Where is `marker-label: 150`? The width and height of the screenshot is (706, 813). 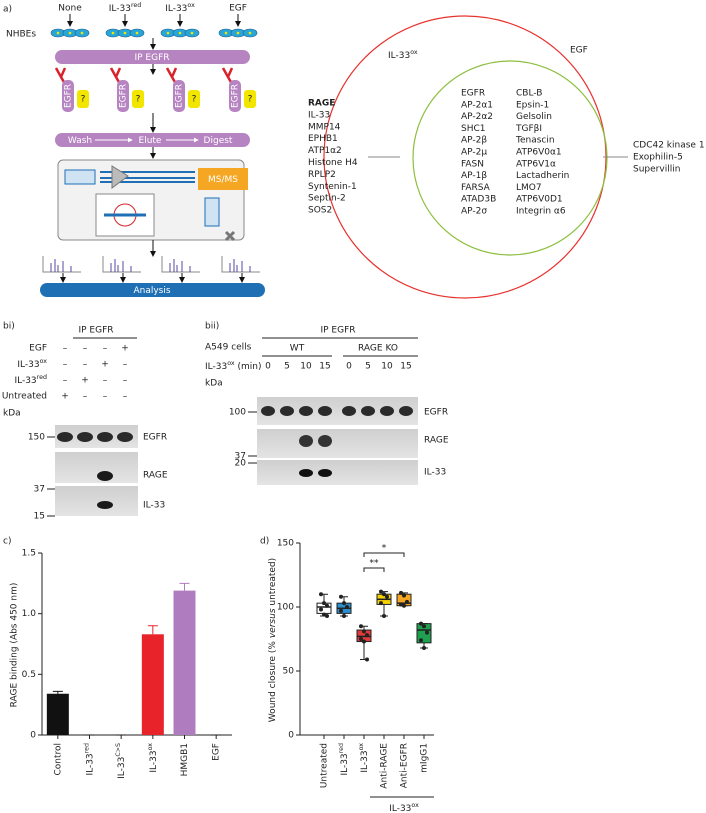 marker-label: 150 is located at coordinates (36, 438).